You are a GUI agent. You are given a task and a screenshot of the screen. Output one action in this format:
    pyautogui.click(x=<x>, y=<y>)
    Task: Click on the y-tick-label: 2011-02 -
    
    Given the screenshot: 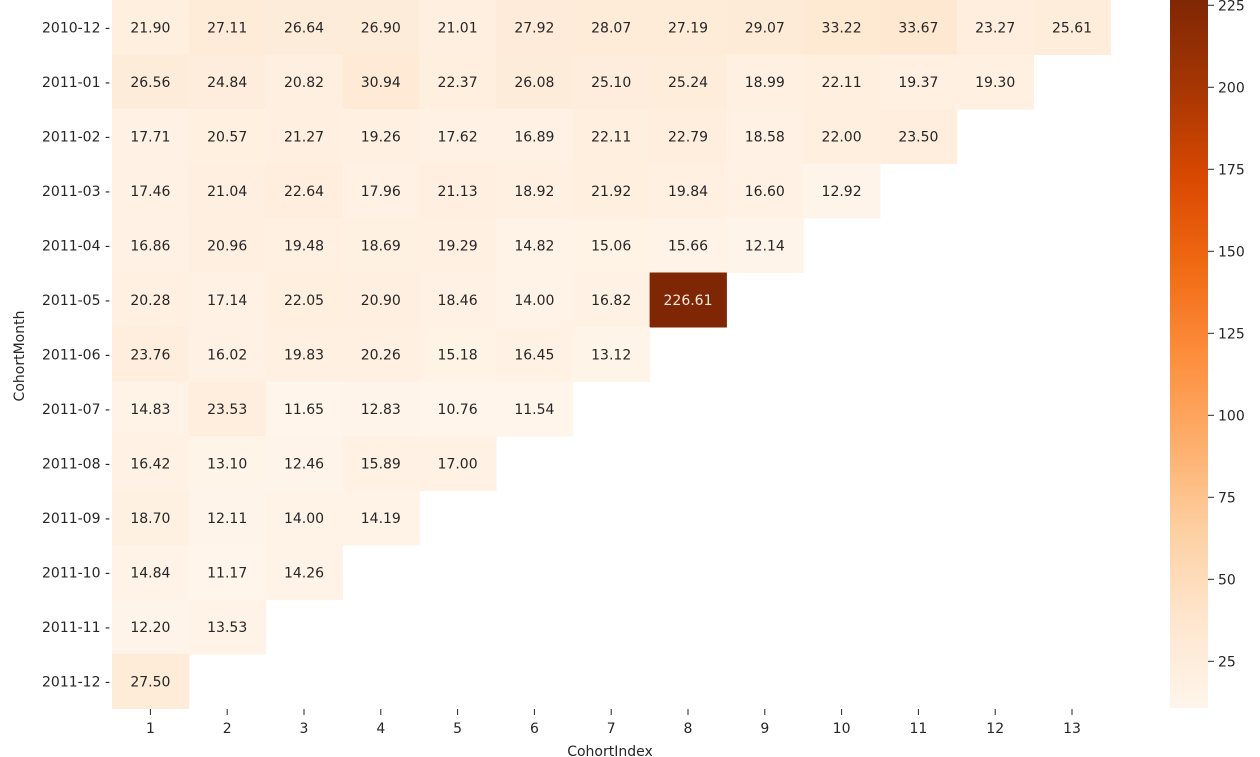 What is the action you would take?
    pyautogui.click(x=76, y=137)
    